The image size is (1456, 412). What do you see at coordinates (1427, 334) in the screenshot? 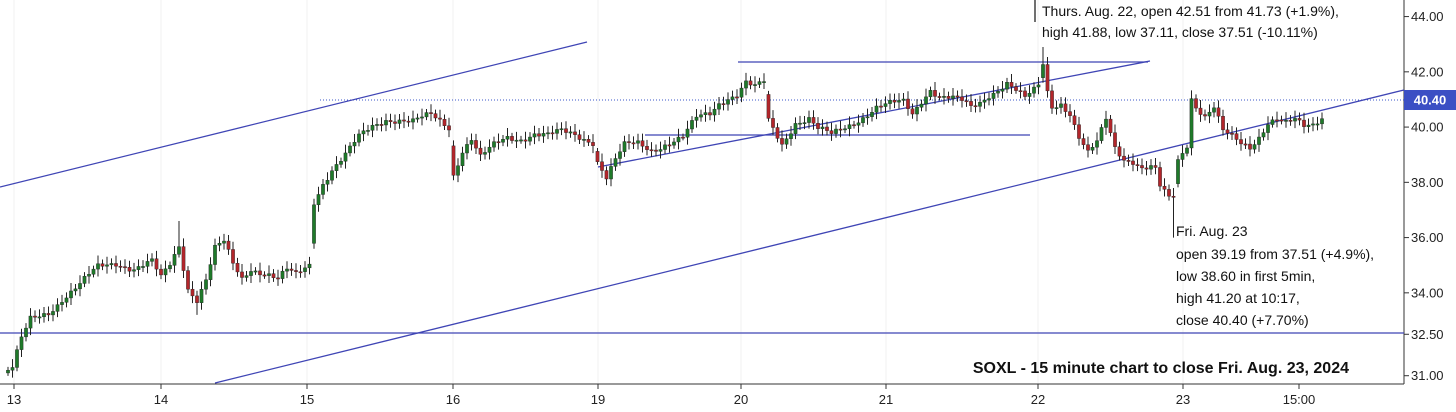
I see `y-tick-label: 32.50` at bounding box center [1427, 334].